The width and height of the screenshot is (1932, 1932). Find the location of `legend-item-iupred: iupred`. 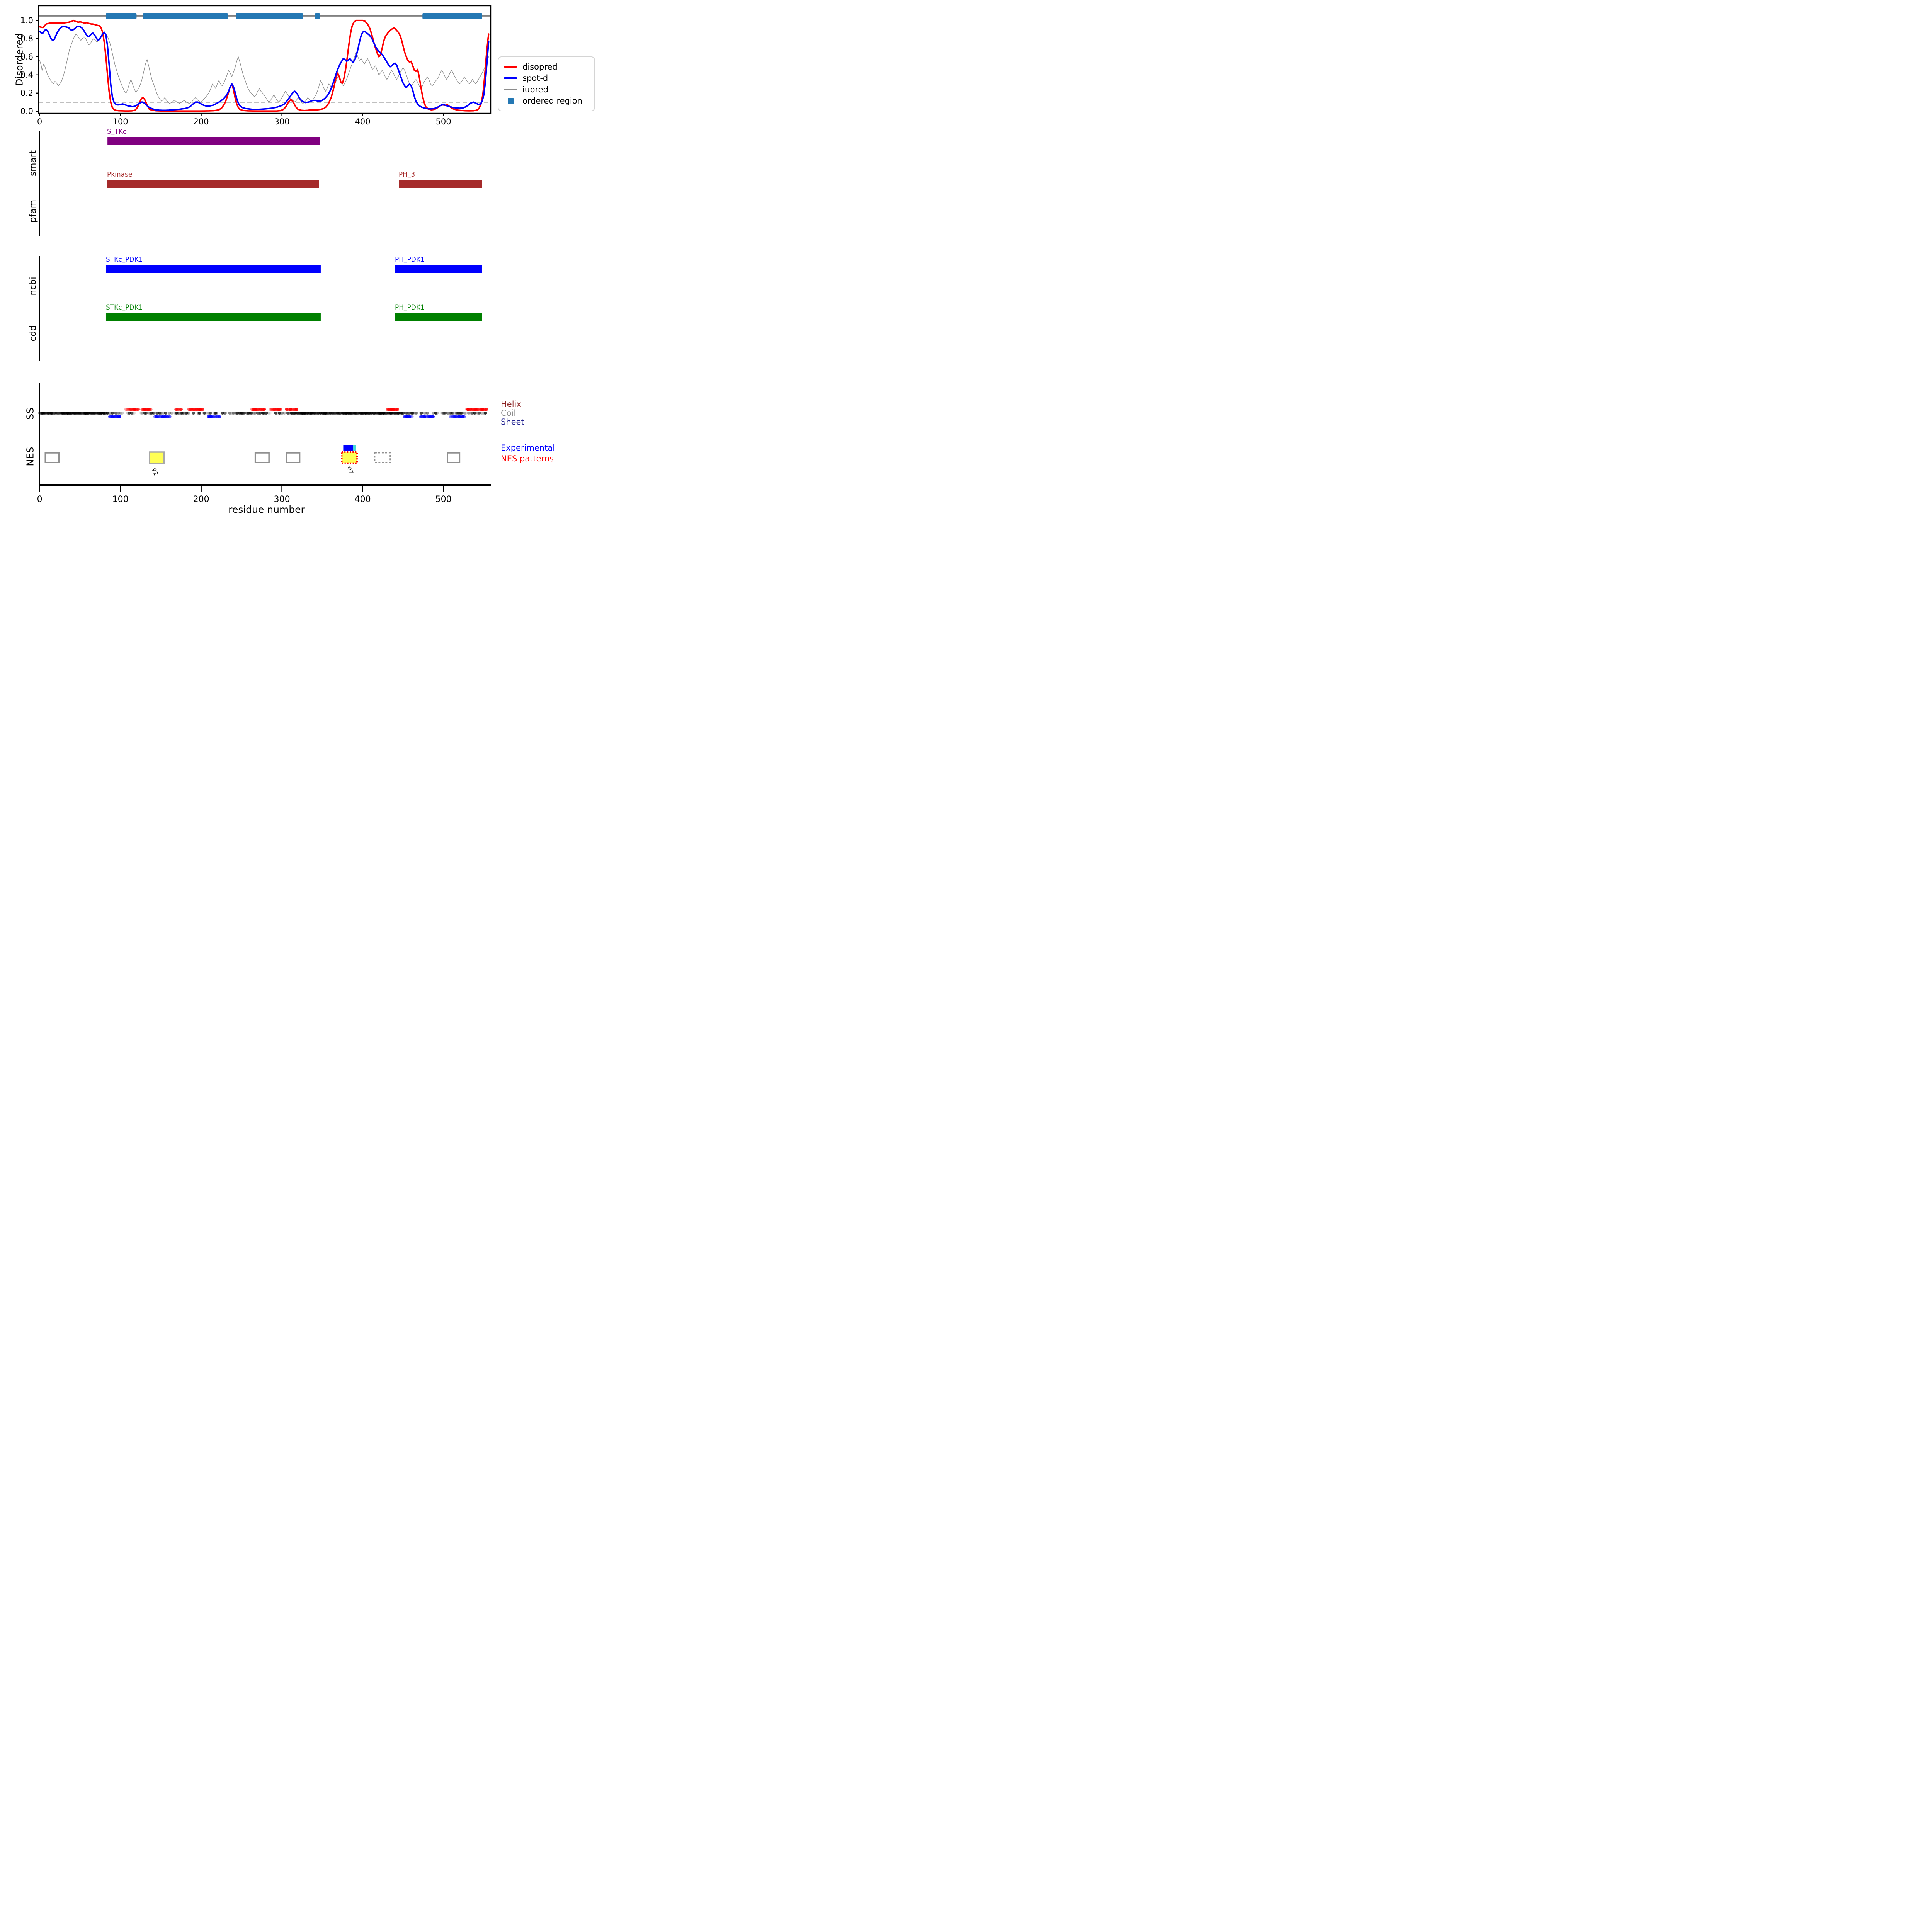

legend-item-iupred: iupred is located at coordinates (546, 90).